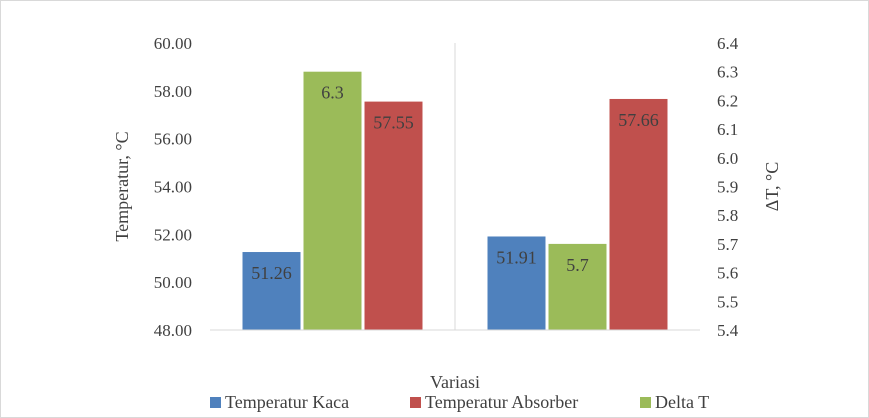 The width and height of the screenshot is (869, 418). I want to click on y2-tick-label: 6.2, so click(727, 100).